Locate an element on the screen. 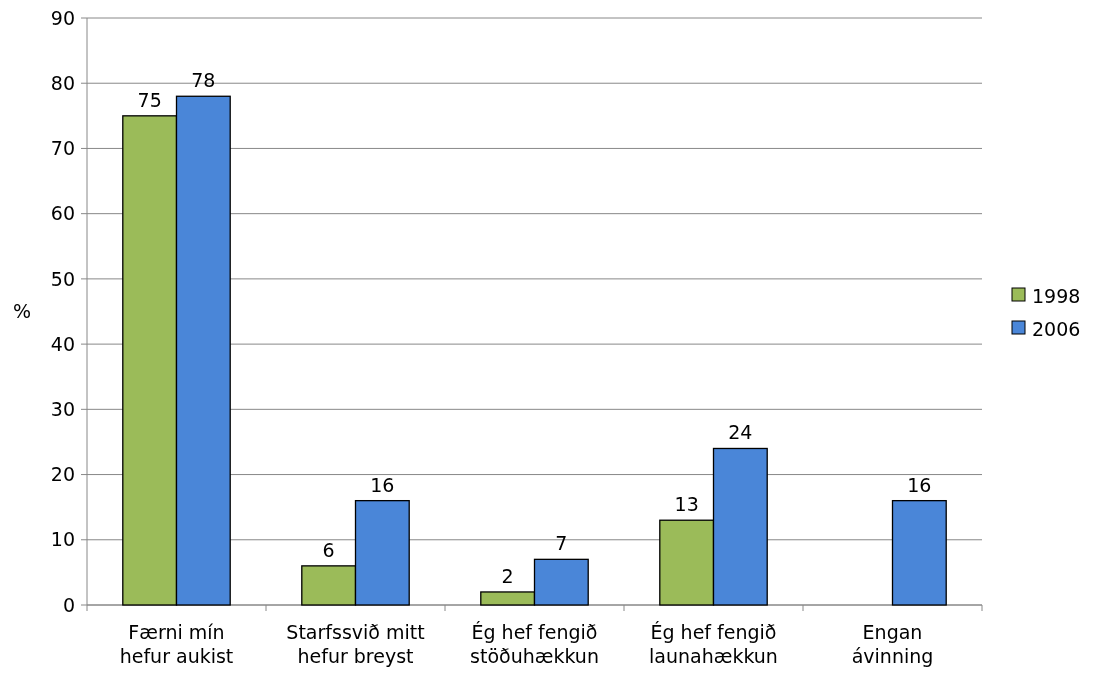  legend-label: 2006 is located at coordinates (1056, 328).